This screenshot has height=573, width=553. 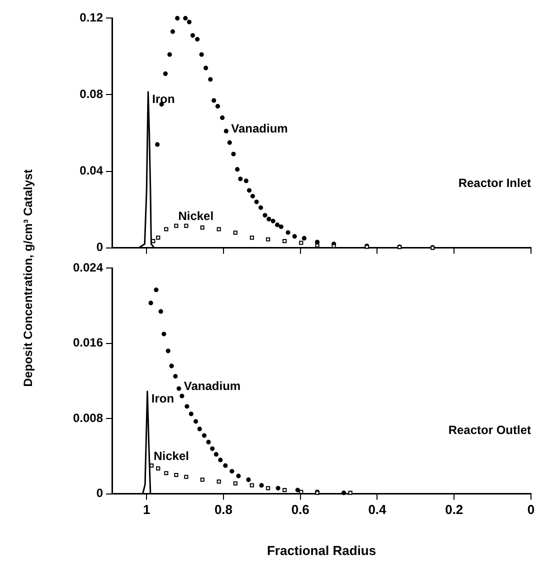 I want to click on y-tick-label: 0.008, so click(x=88, y=417).